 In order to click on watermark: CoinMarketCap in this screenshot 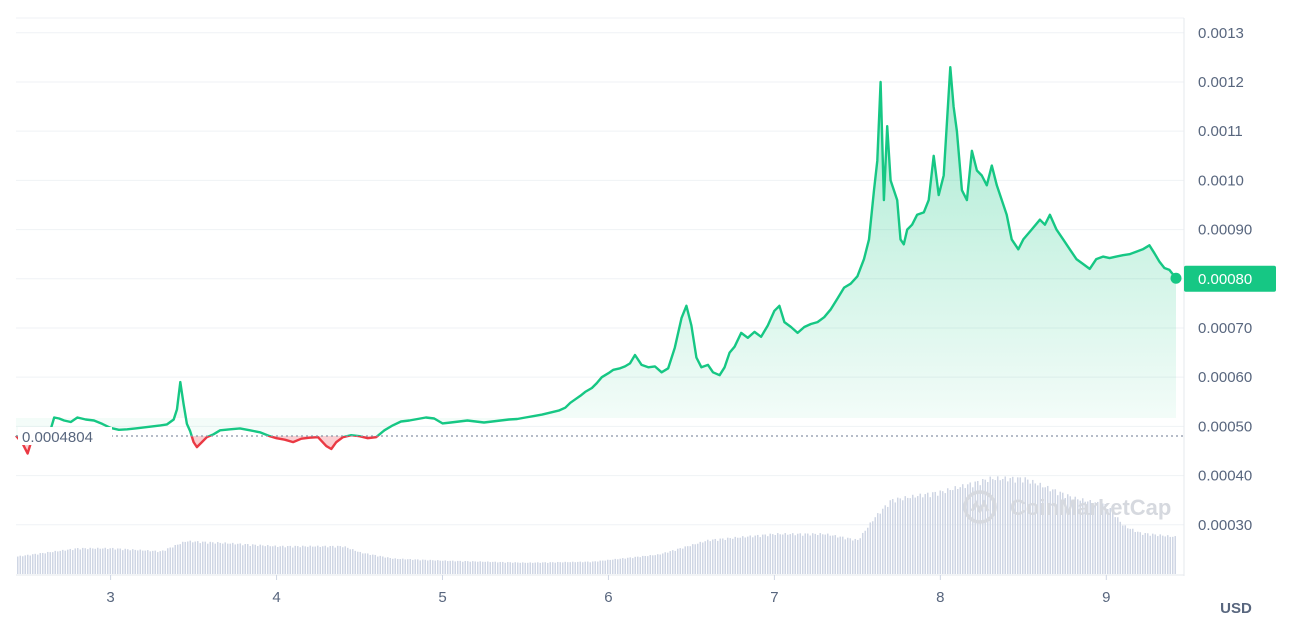, I will do `click(1067, 507)`.